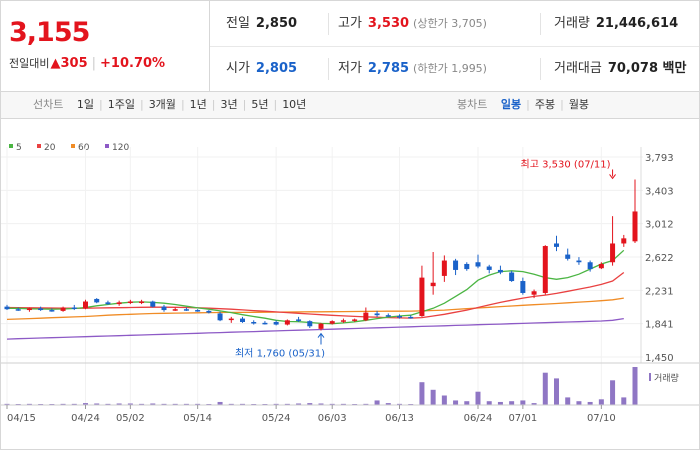 The image size is (700, 450). I want to click on candle-period-button: 일봉, so click(511, 104).